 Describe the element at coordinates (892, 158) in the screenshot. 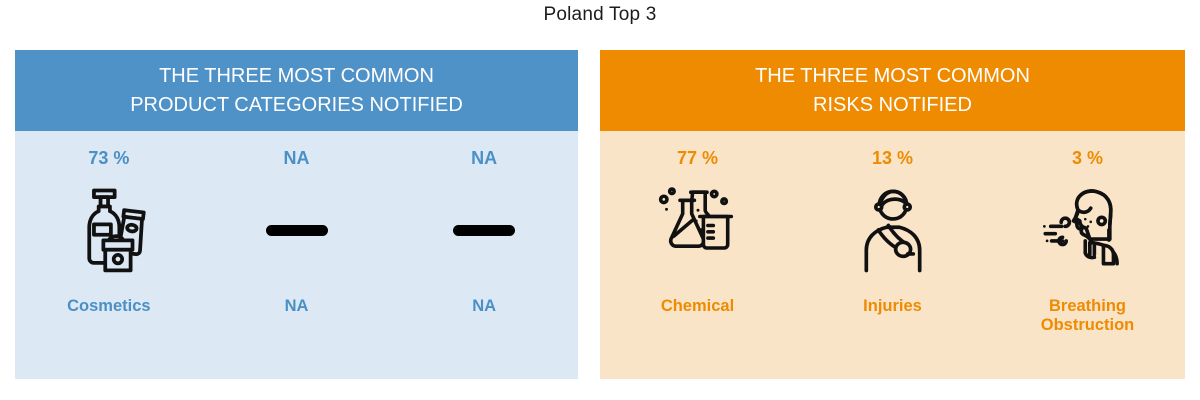

I see `percent-value: 13 %` at that location.